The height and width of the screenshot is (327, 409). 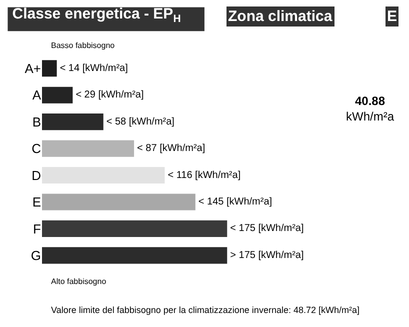 What do you see at coordinates (204, 175) in the screenshot?
I see `data-label: < 116 [kWh/m²a]` at bounding box center [204, 175].